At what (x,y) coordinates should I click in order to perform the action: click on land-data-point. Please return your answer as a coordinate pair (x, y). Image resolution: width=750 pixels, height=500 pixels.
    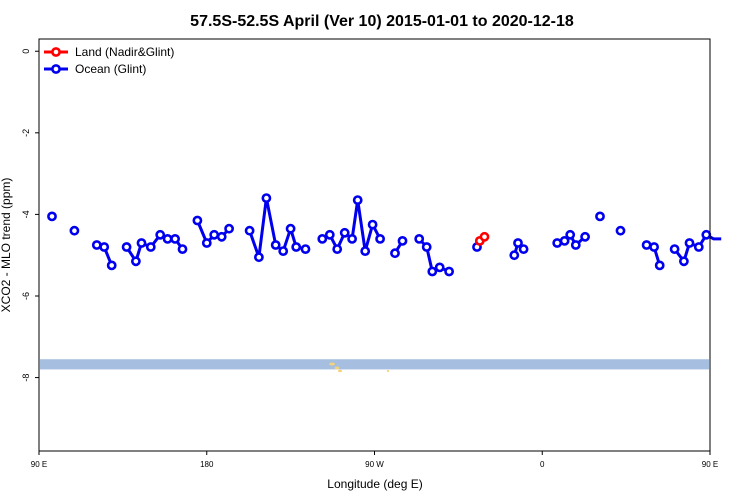
    Looking at the image, I should click on (484, 236).